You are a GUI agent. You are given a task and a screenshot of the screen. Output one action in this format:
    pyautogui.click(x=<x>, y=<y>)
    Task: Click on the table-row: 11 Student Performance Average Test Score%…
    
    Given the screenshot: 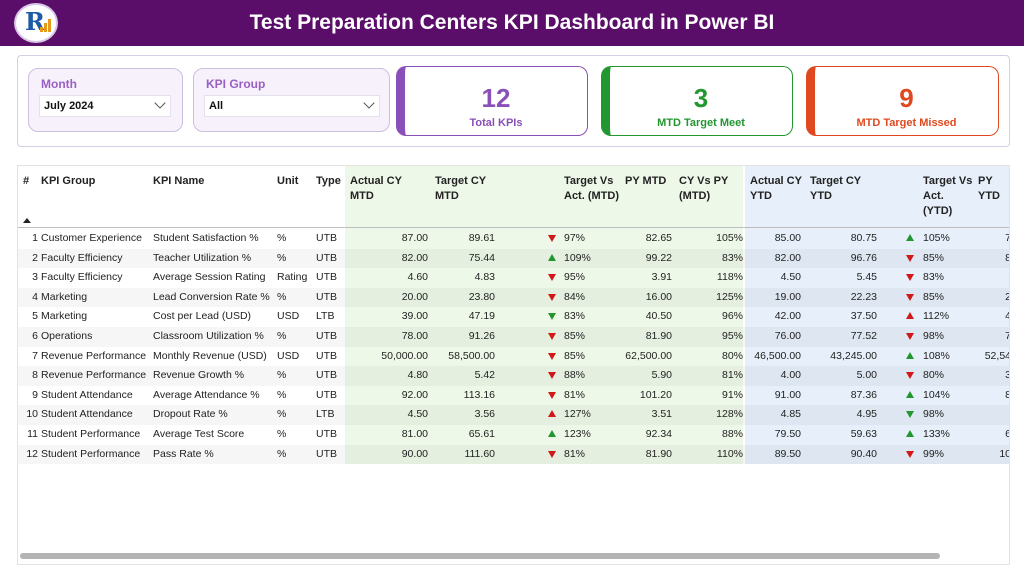 What is the action you would take?
    pyautogui.click(x=513, y=435)
    